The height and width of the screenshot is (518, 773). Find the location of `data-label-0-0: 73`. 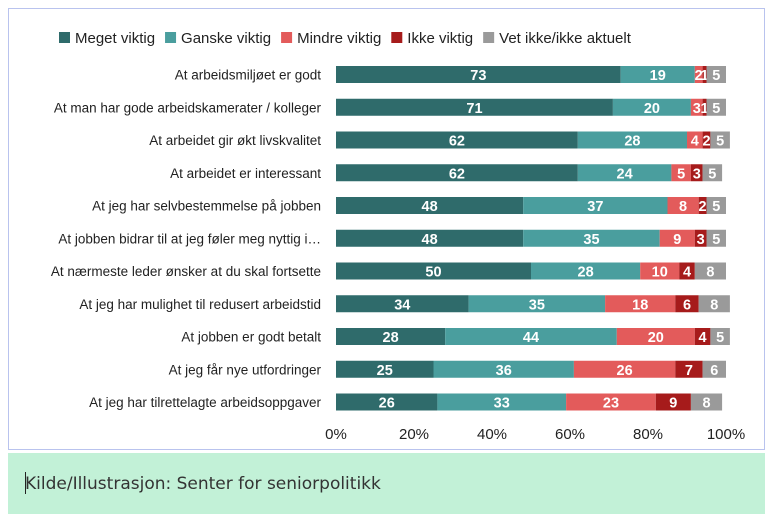

data-label-0-0: 73 is located at coordinates (478, 76).